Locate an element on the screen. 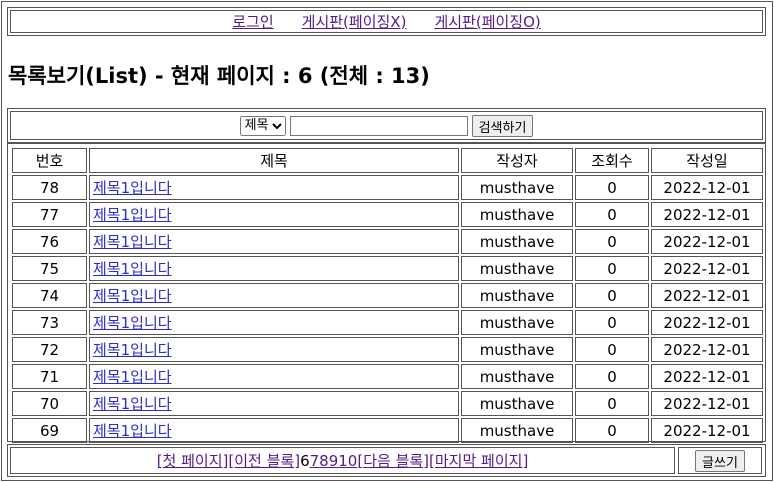  header-no: 번호 is located at coordinates (49, 160).